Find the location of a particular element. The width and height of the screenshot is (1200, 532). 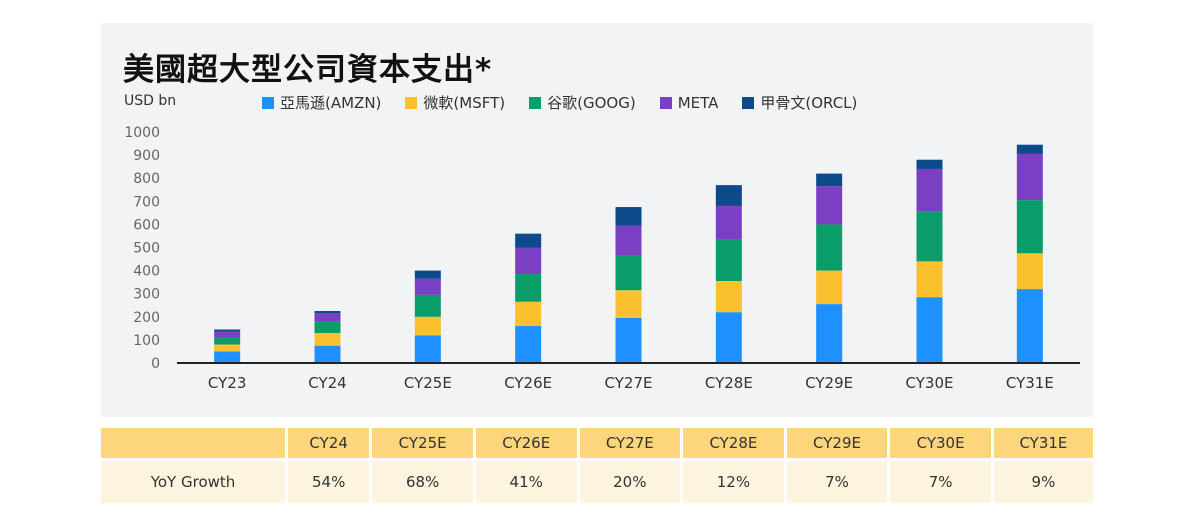

table-header-cell: CY31E is located at coordinates (1042, 443).